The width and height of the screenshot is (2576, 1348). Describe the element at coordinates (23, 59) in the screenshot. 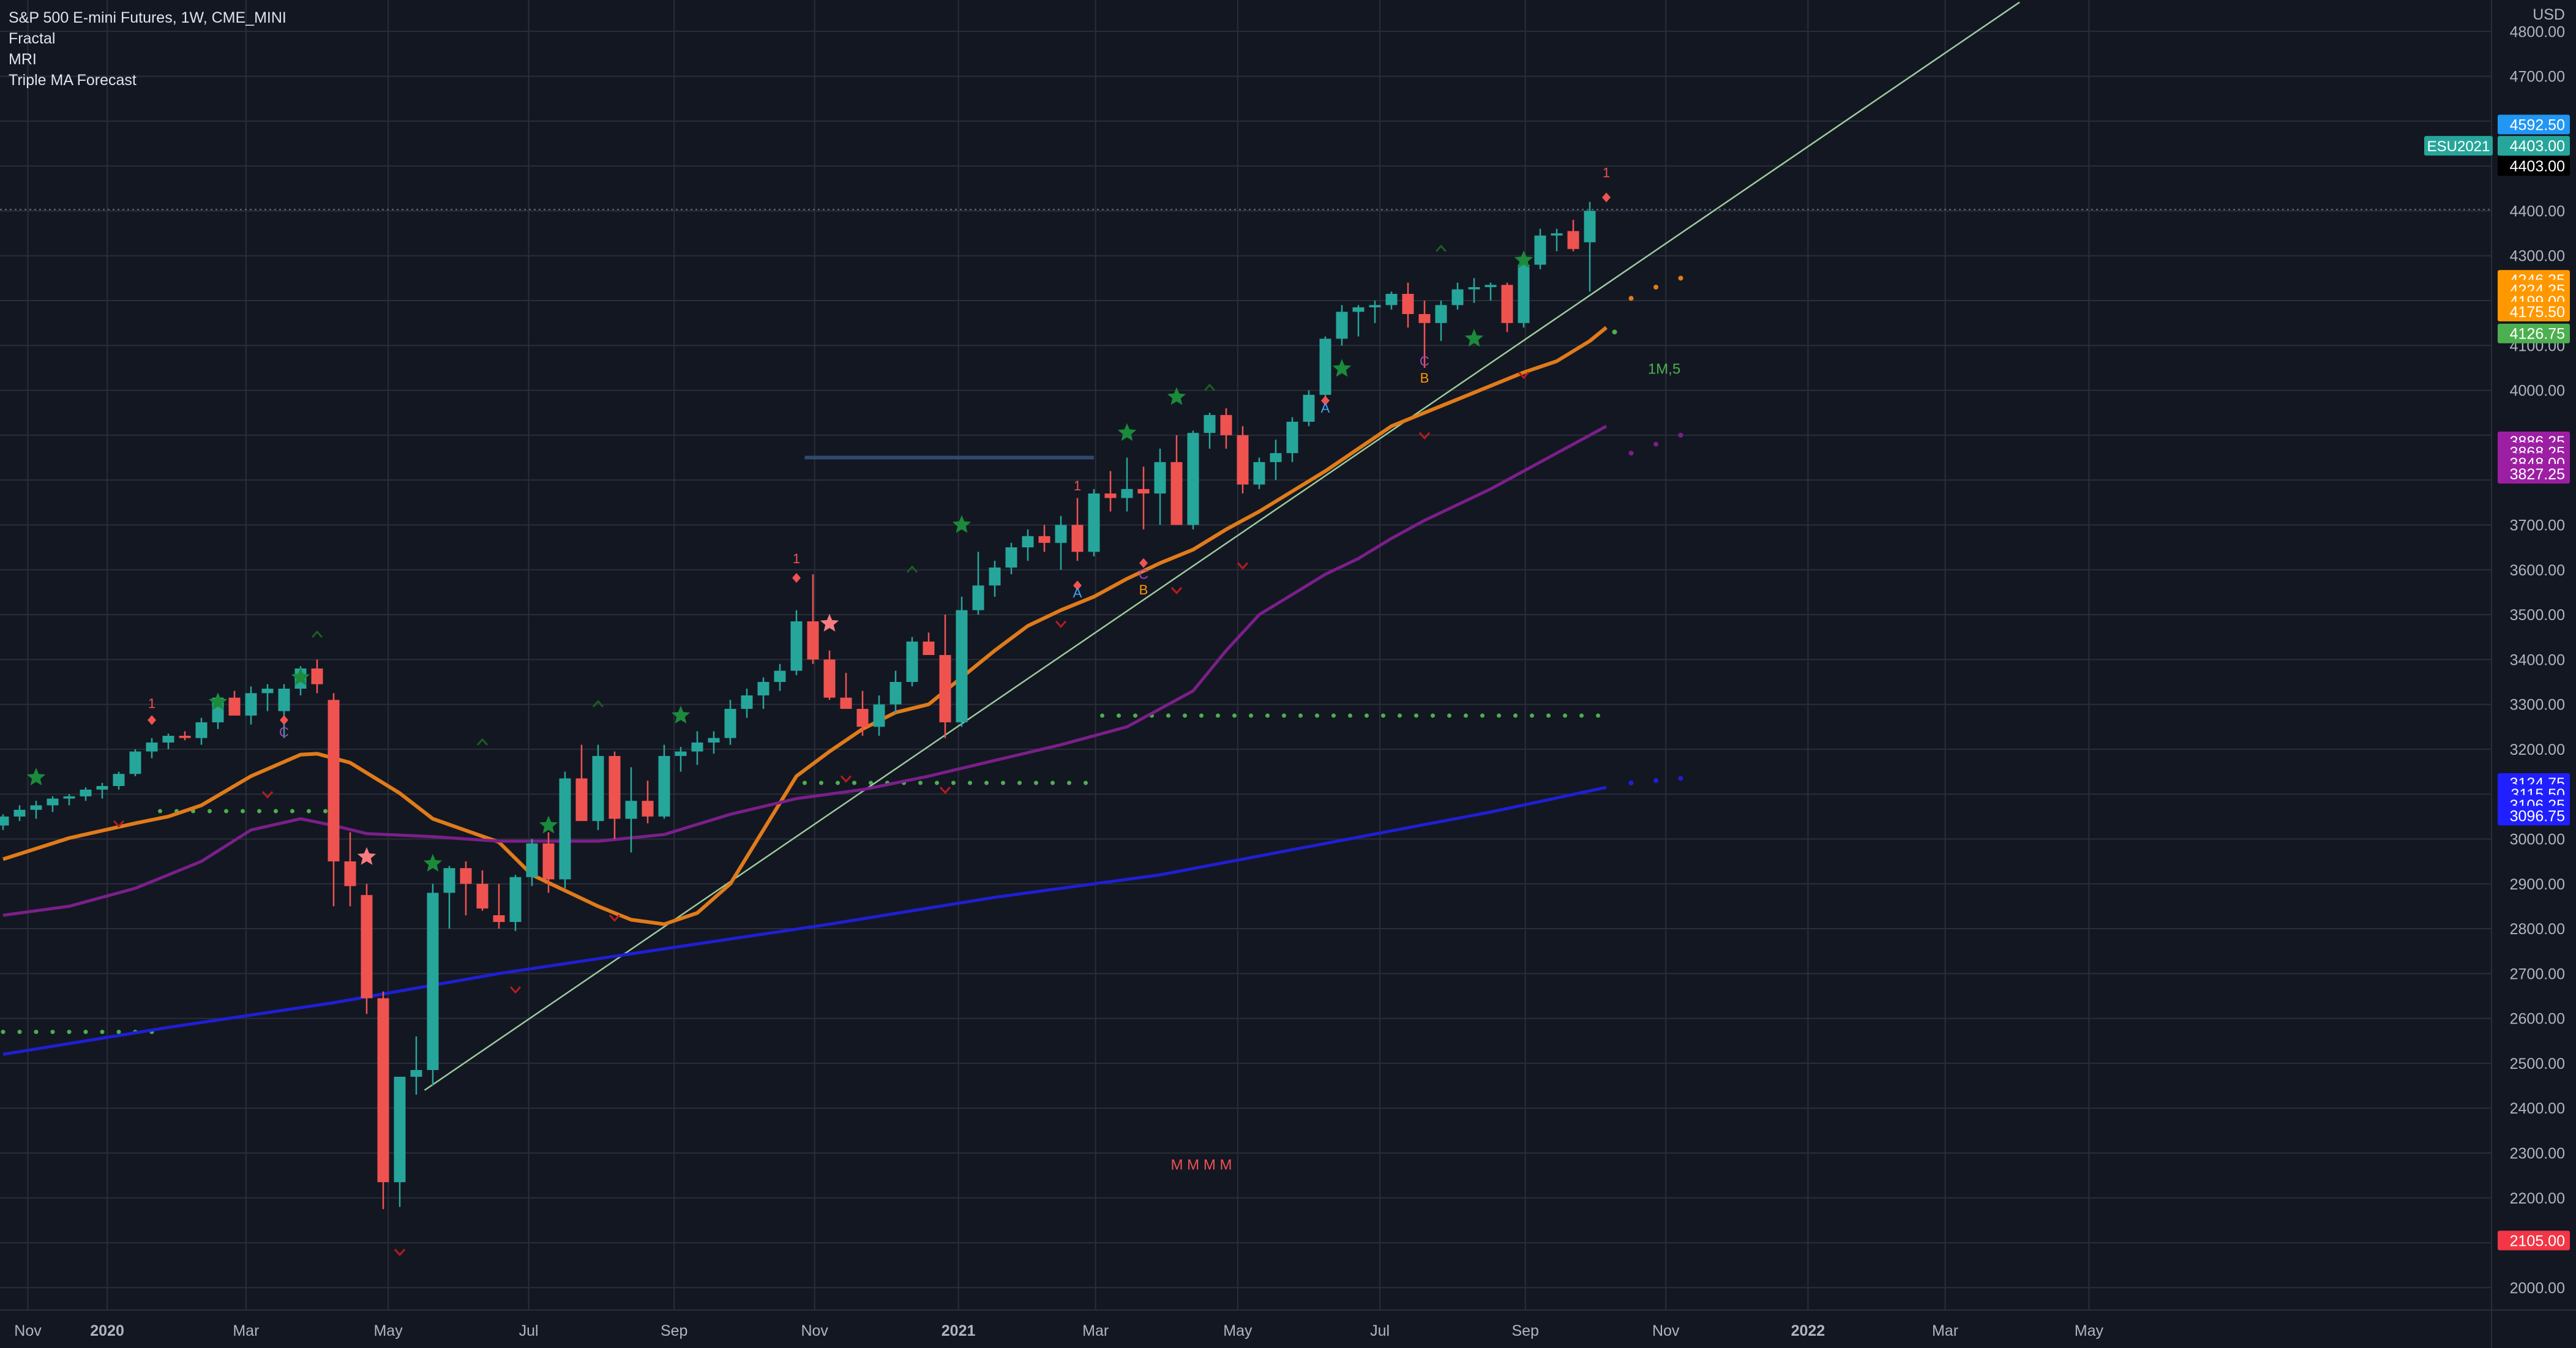

I see `indicator-mri: MRI` at that location.